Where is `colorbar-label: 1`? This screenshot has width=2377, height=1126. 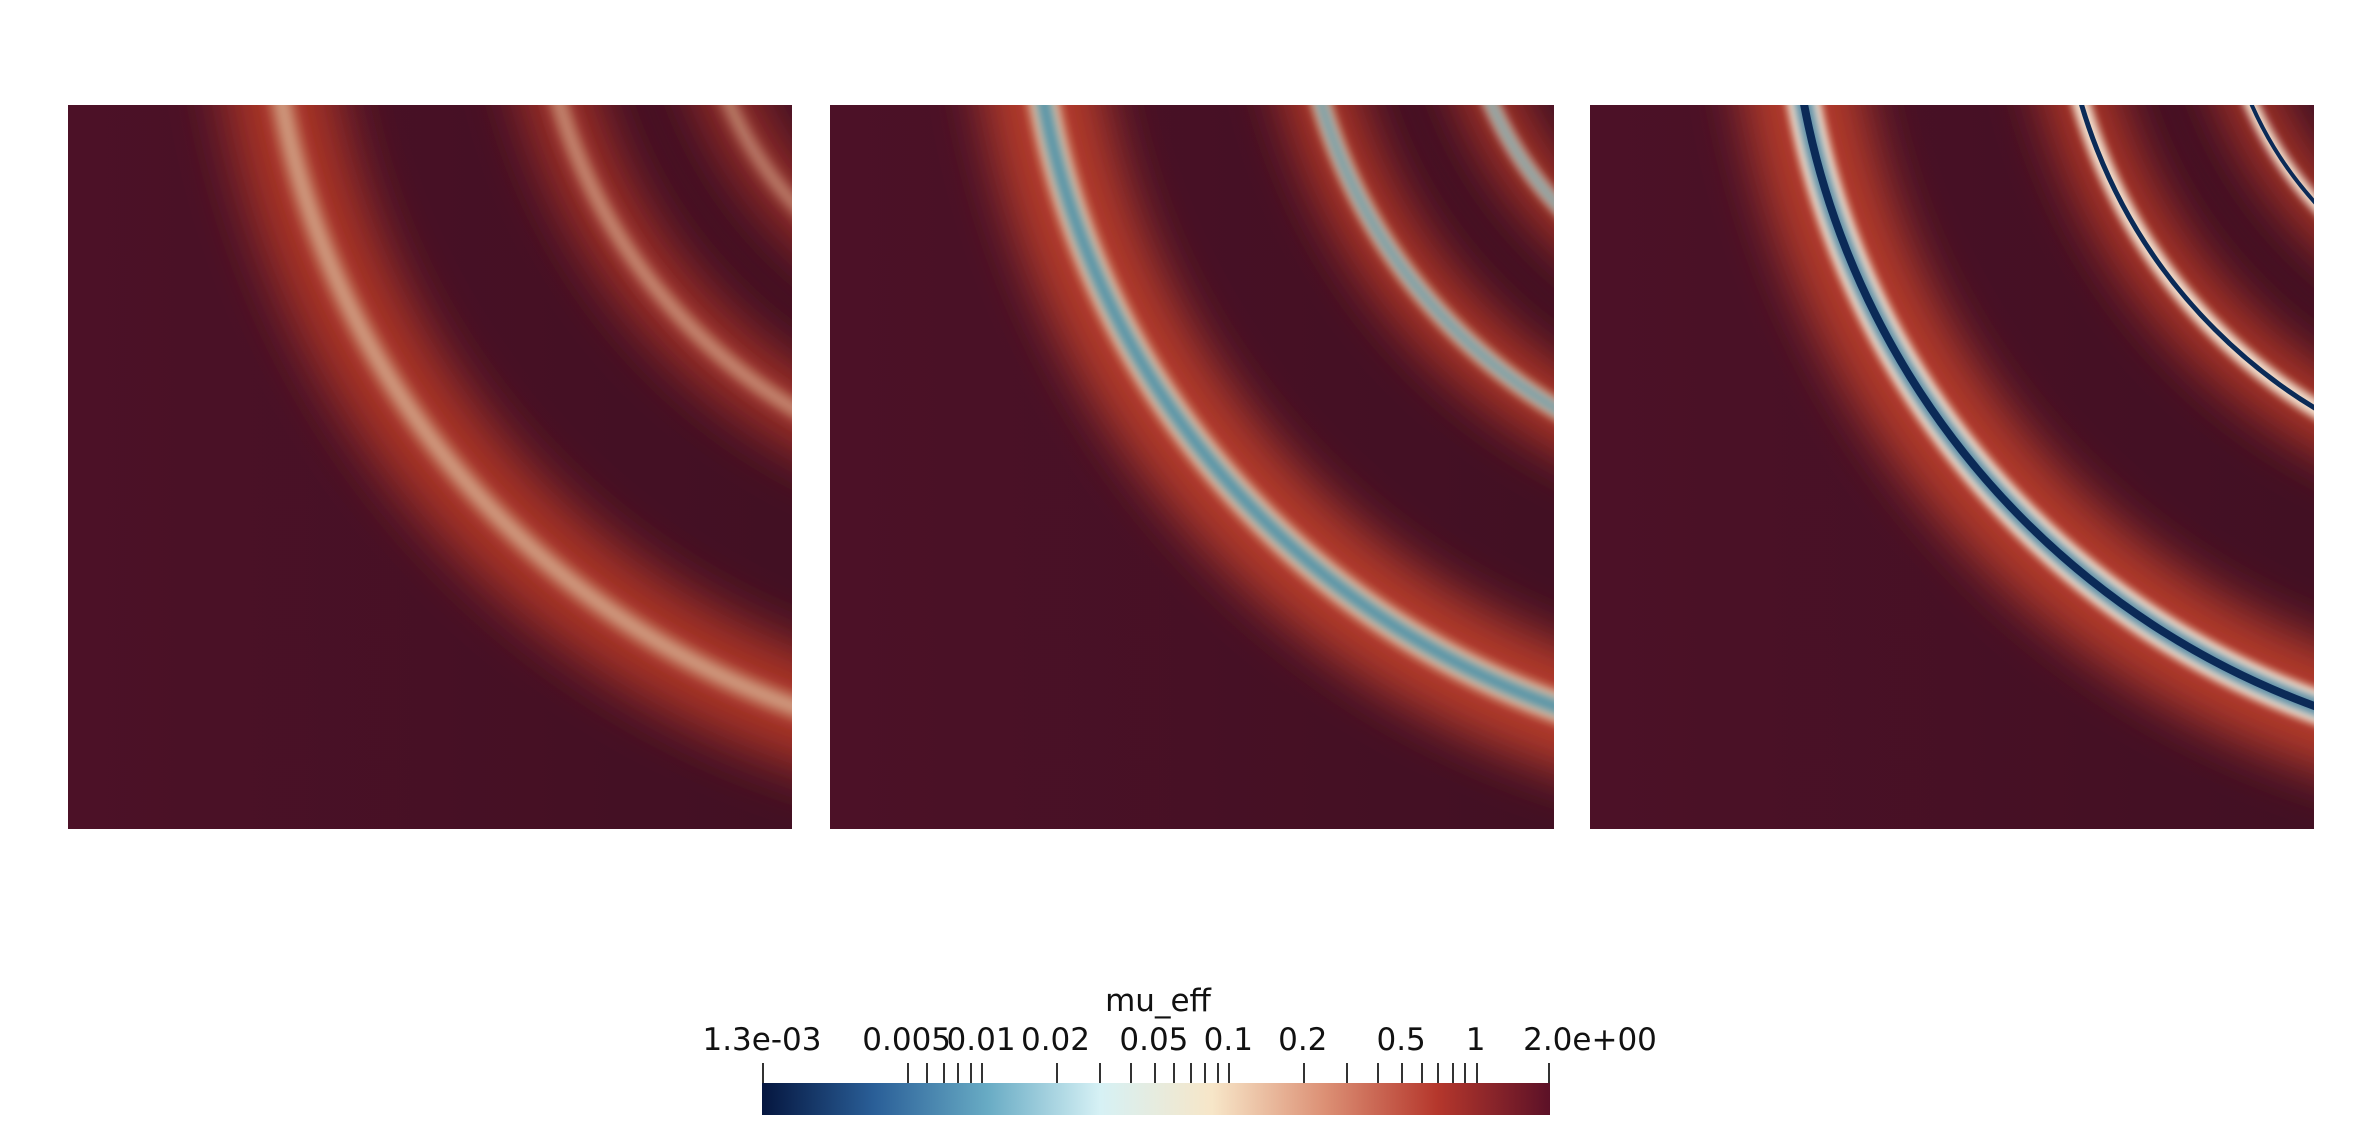 colorbar-label: 1 is located at coordinates (1475, 1040).